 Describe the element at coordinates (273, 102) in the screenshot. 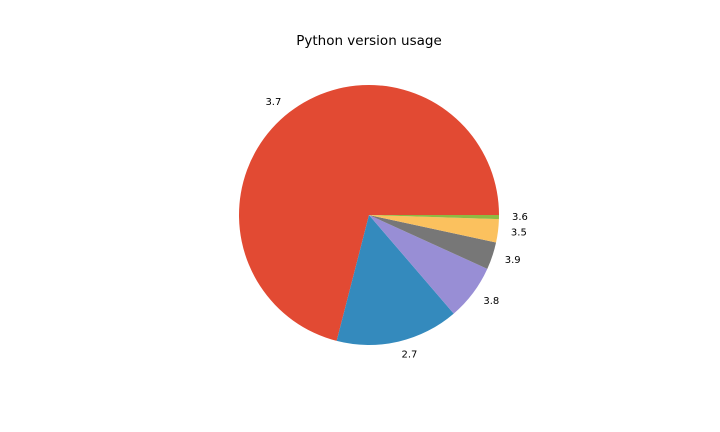

I see `slice-label: 3.7` at that location.